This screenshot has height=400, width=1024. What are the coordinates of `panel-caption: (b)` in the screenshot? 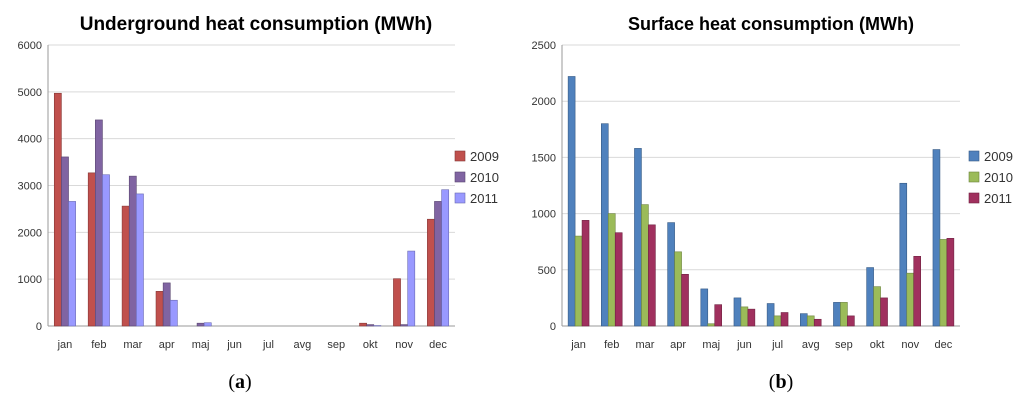 It's located at (781, 382).